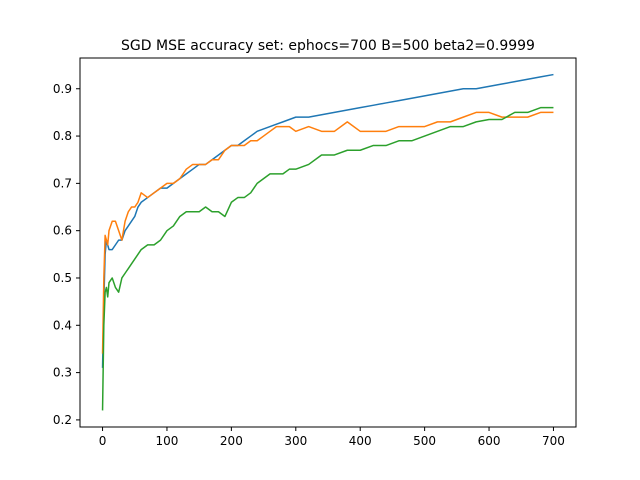  Describe the element at coordinates (424, 441) in the screenshot. I see `x-tick-label: 500` at that location.